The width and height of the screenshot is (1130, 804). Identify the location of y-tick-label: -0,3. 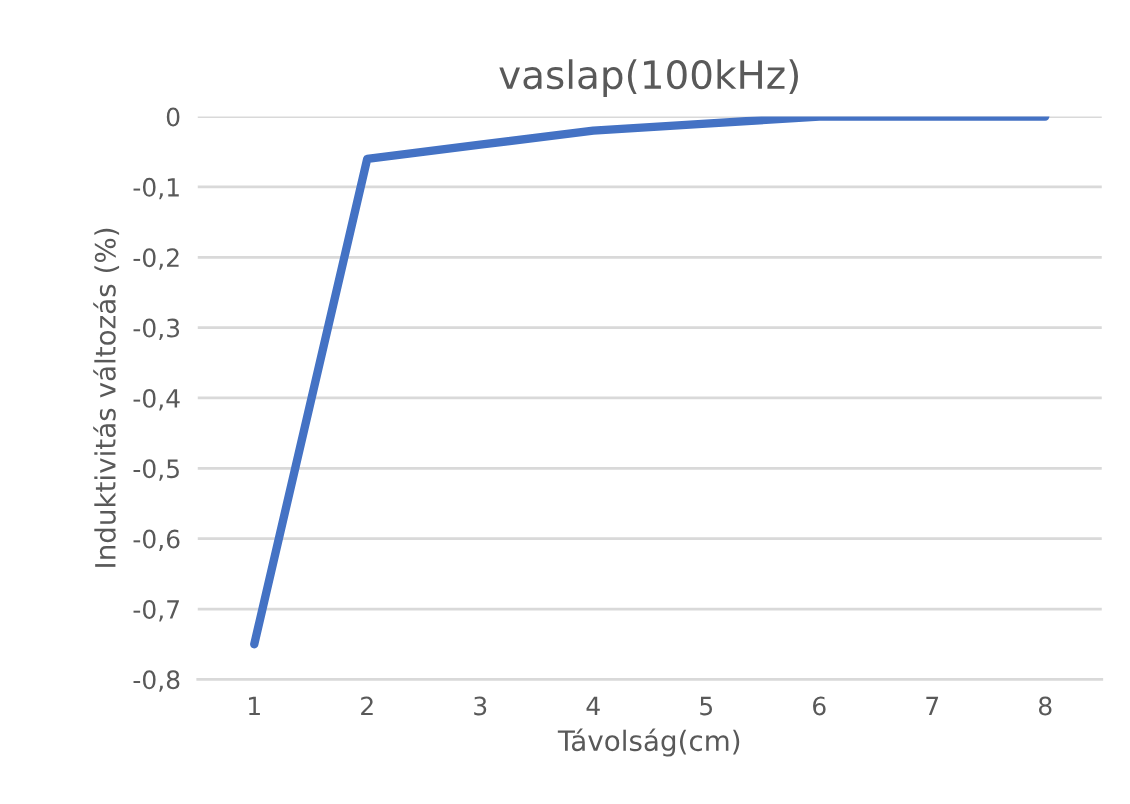
(156, 329).